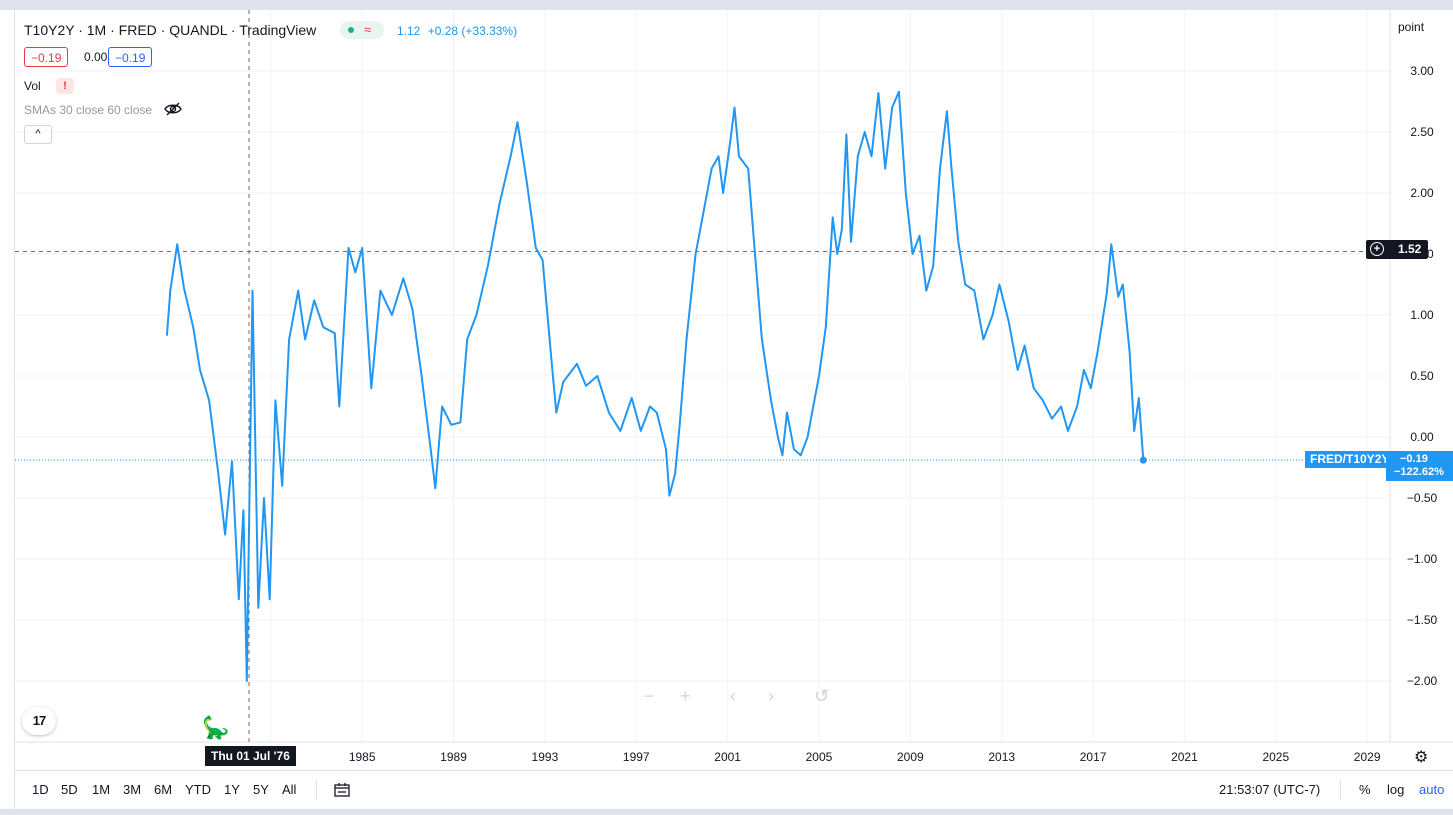  I want to click on log-scale-toggle: log, so click(1396, 789).